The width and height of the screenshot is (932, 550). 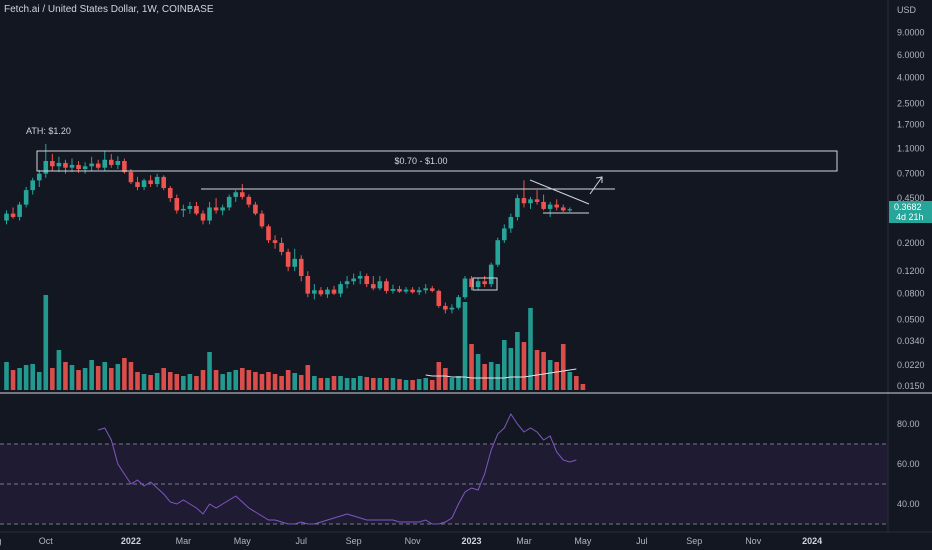 I want to click on price-tick-label: 0.4500, so click(x=911, y=198).